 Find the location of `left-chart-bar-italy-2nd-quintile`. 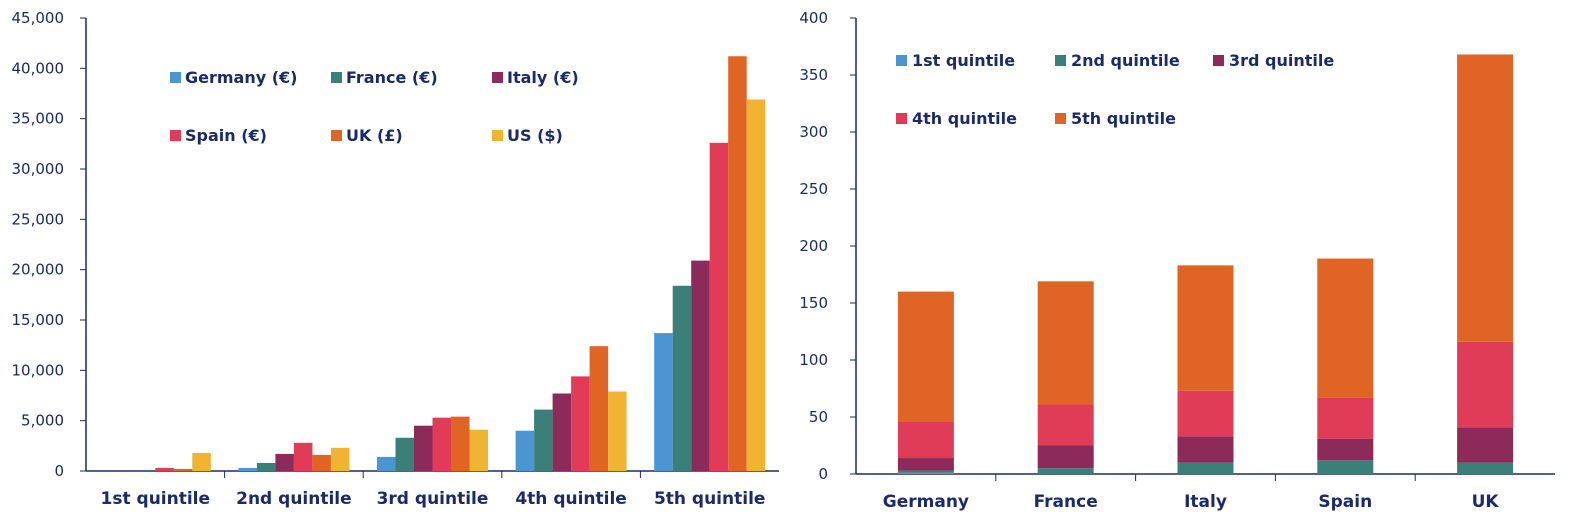

left-chart-bar-italy-2nd-quintile is located at coordinates (284, 462).